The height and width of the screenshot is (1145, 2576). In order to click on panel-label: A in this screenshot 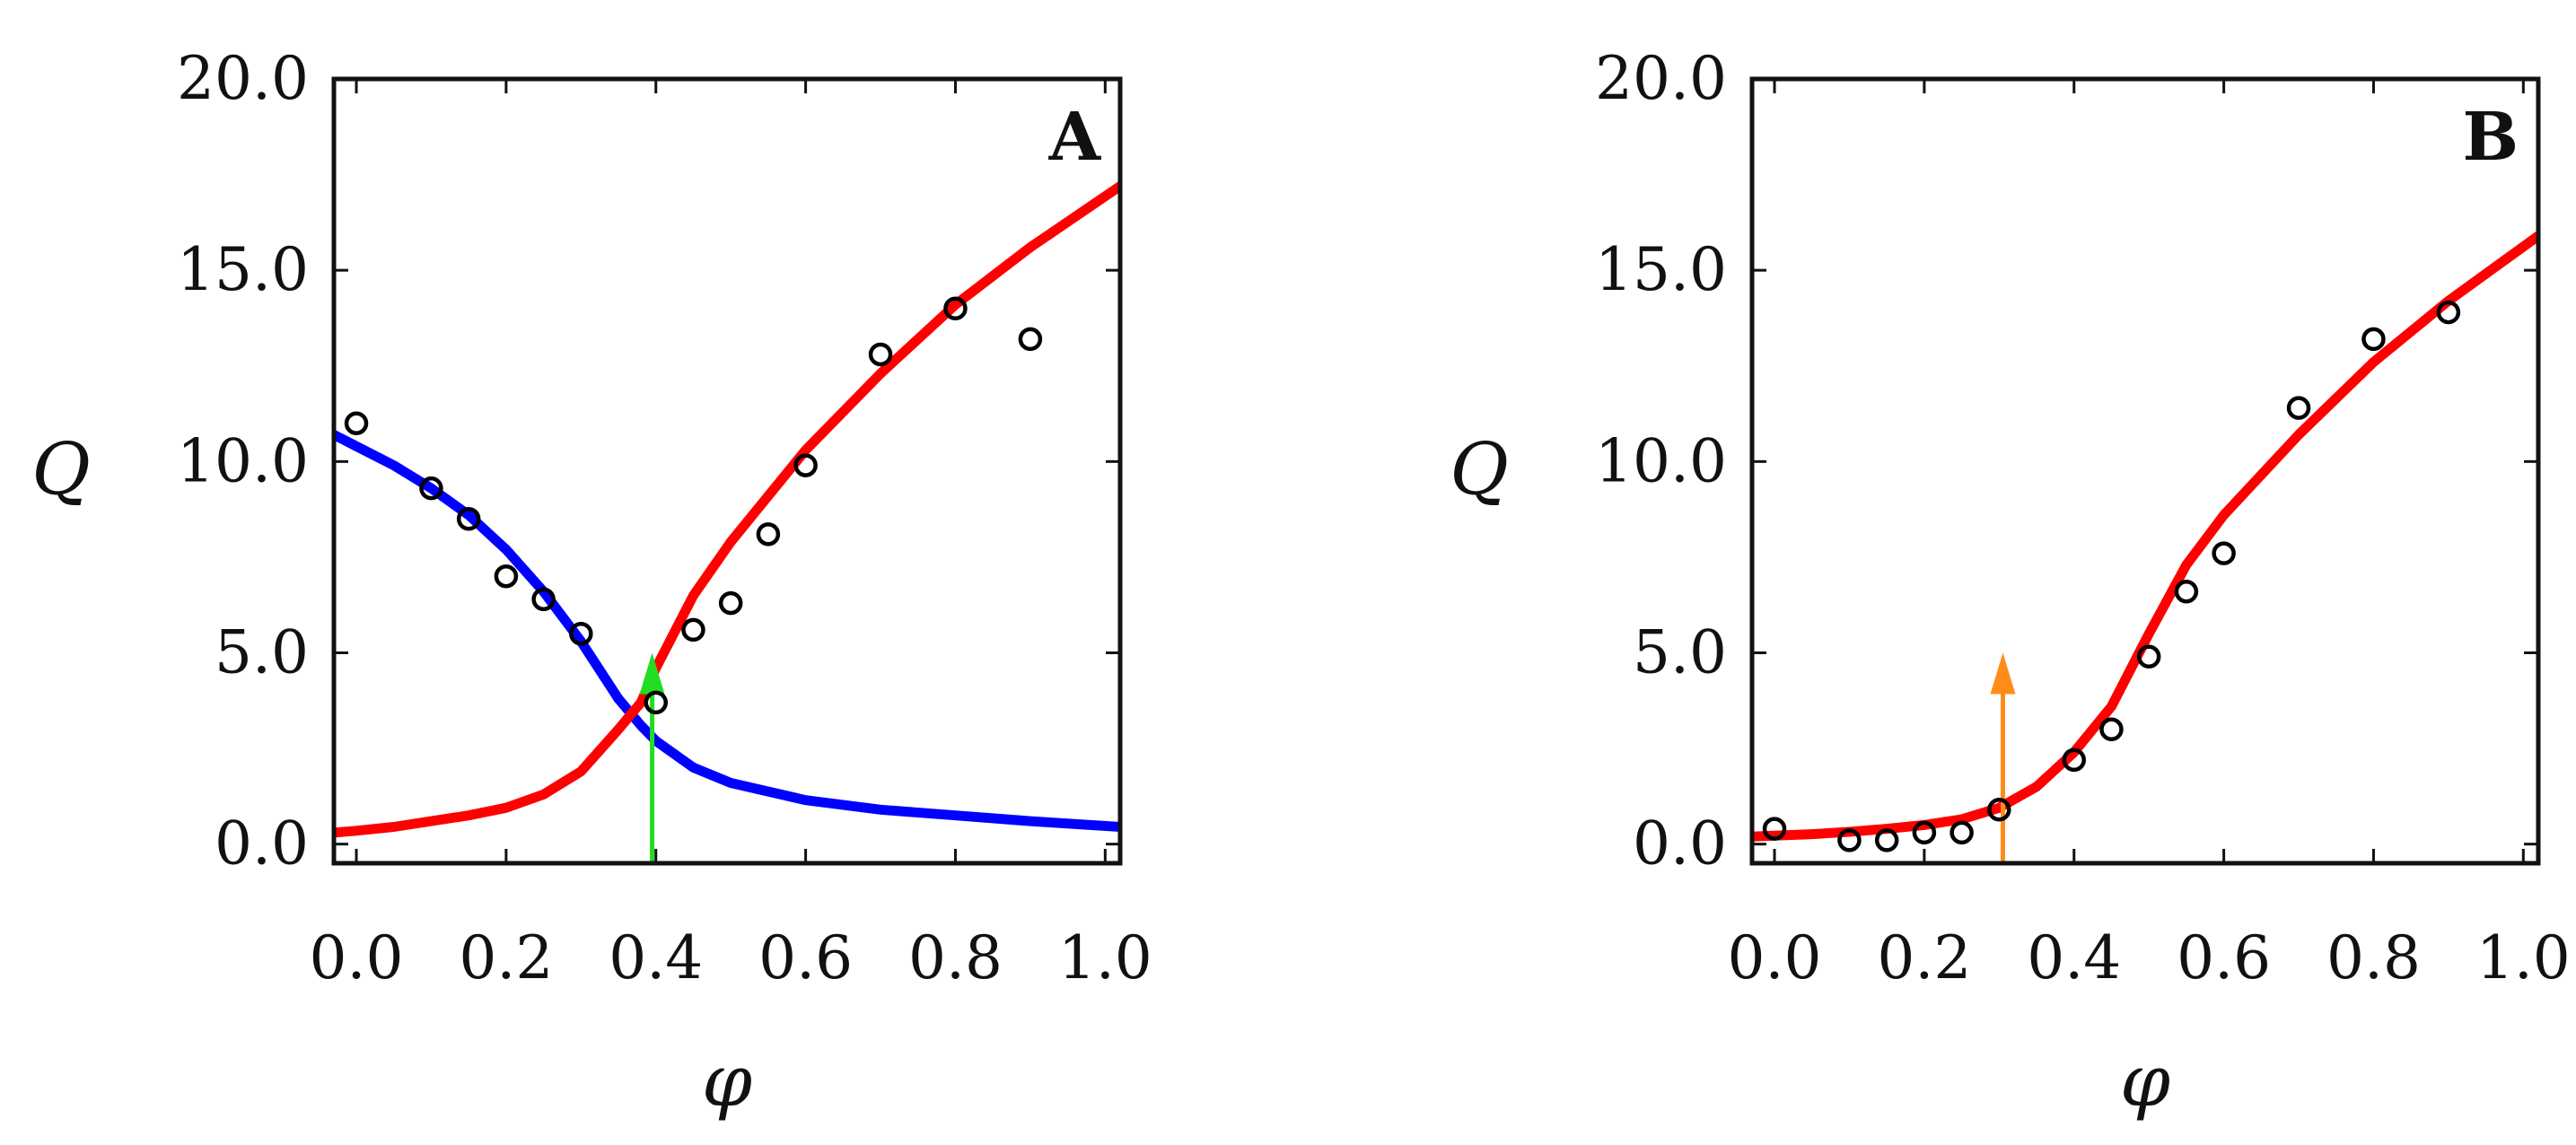, I will do `click(1075, 137)`.